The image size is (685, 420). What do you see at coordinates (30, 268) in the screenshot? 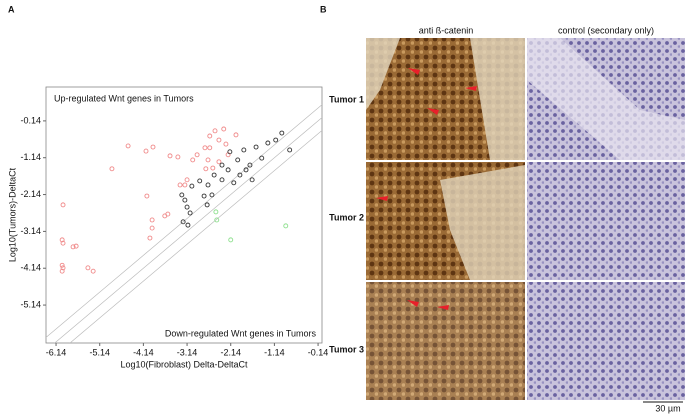
I see `y-tick-label: -4.14` at bounding box center [30, 268].